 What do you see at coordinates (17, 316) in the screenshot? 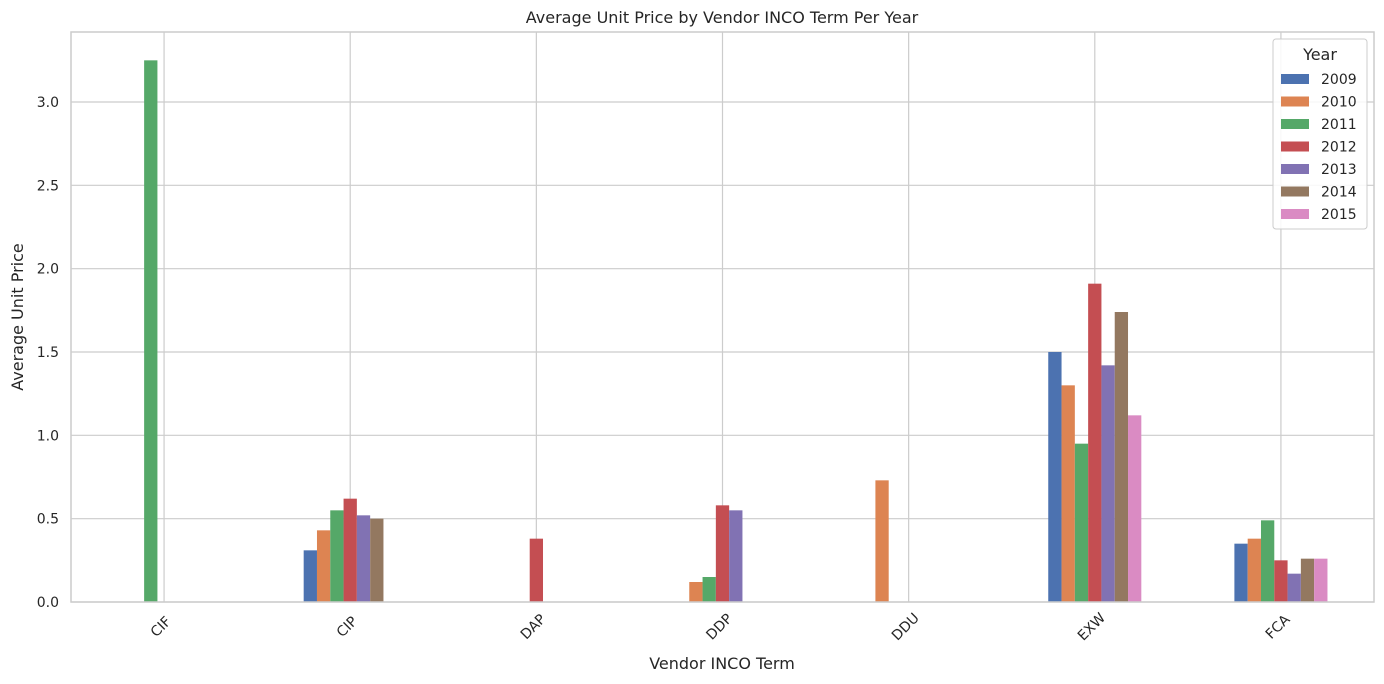
I see `y-axis-label: Average Unit Price` at bounding box center [17, 316].